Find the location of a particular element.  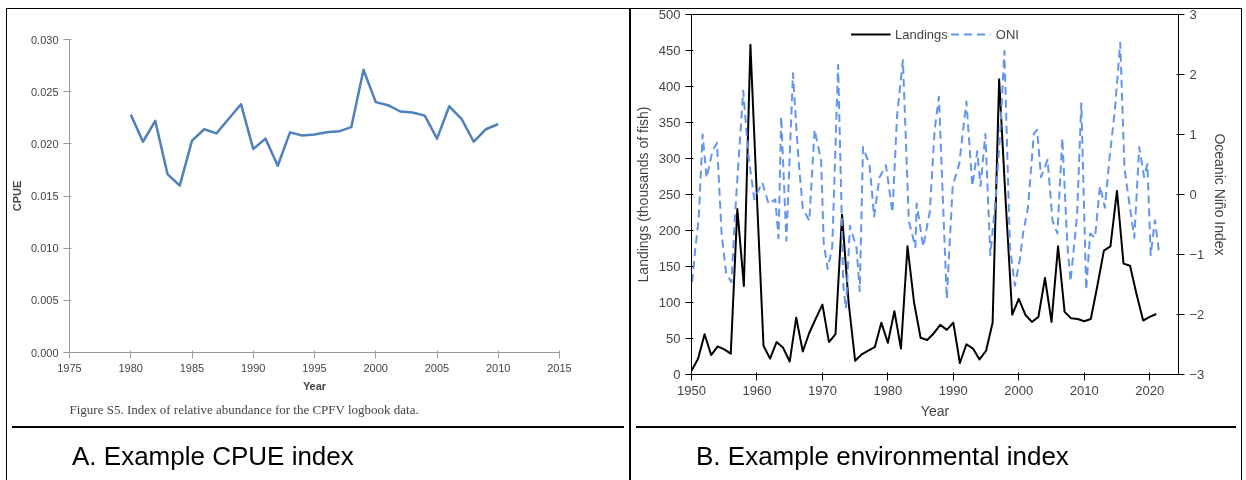

y-tick-label: 50 is located at coordinates (673, 338).